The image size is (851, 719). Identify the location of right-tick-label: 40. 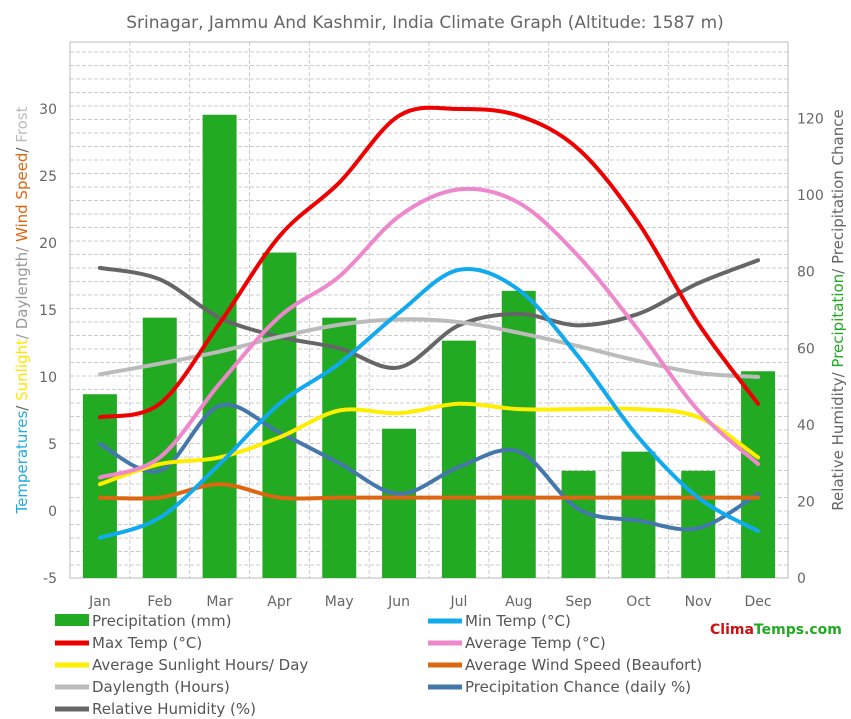
(806, 426).